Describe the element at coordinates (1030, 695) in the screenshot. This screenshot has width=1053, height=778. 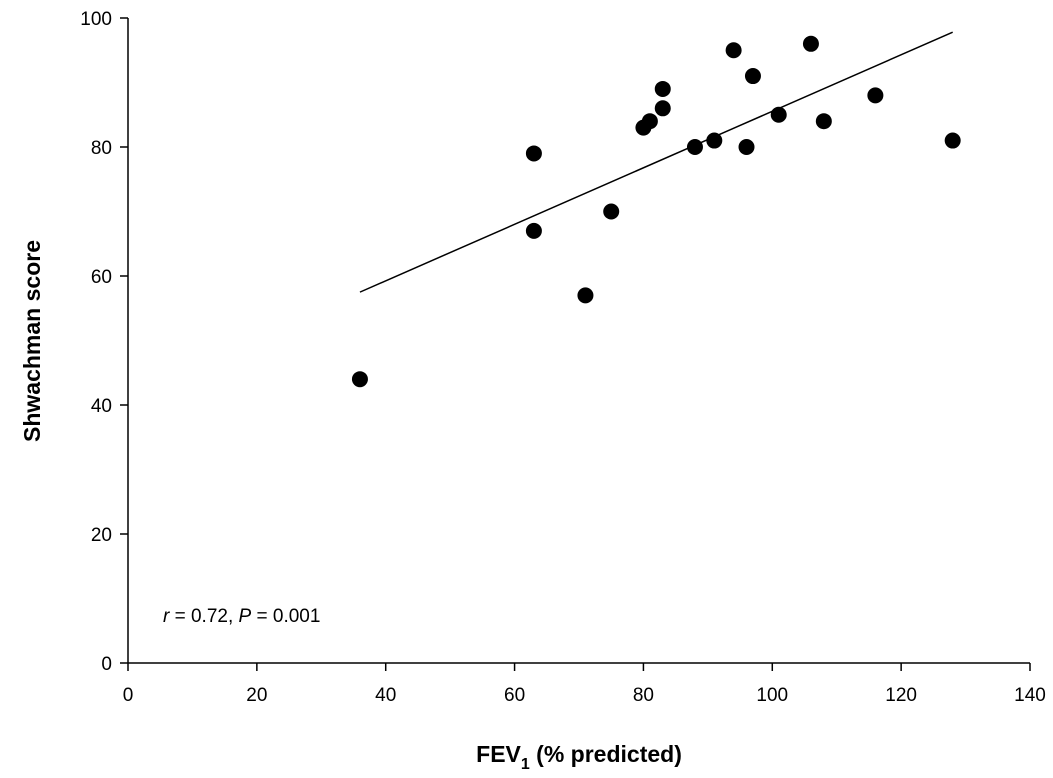
I see `x-tick-label: 140` at that location.